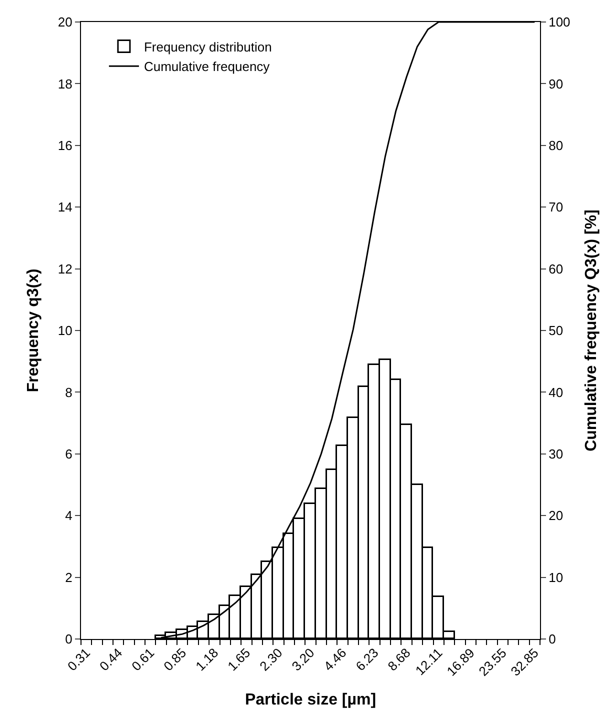  What do you see at coordinates (65, 145) in the screenshot?
I see `y-tick-label: 16` at bounding box center [65, 145].